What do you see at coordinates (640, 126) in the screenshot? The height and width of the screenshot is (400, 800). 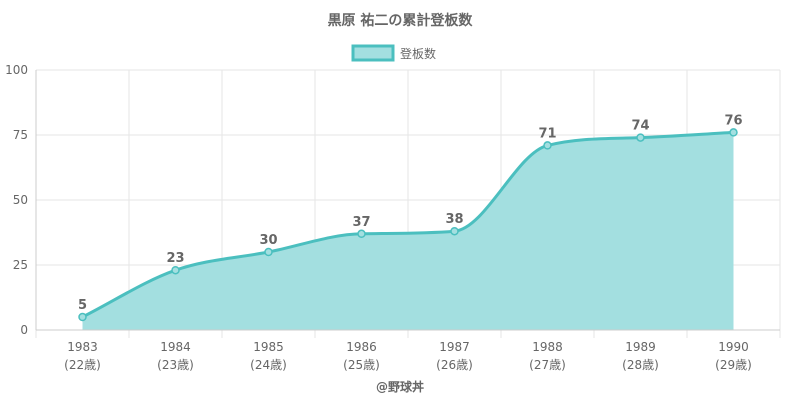 I see `data-label: 74` at bounding box center [640, 126].